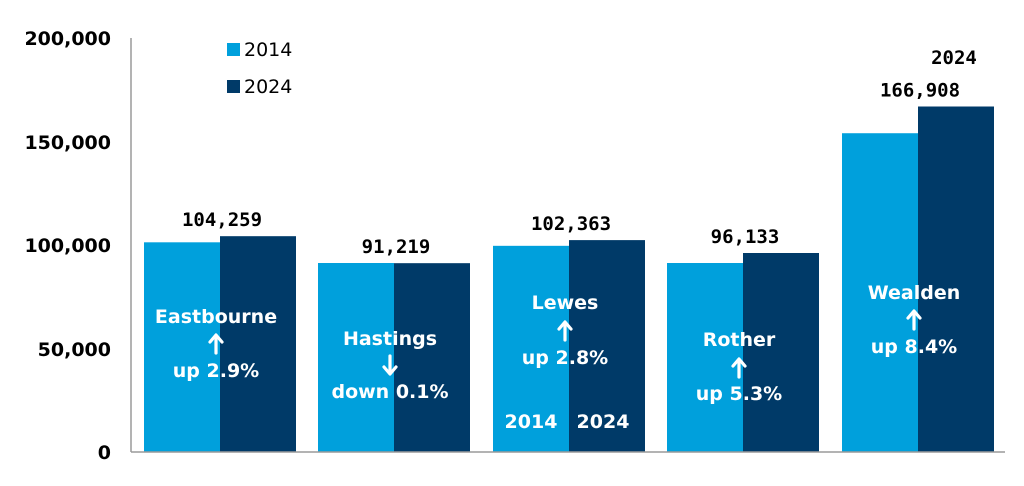  What do you see at coordinates (67, 143) in the screenshot?
I see `y-tick-label: 150,000` at bounding box center [67, 143].